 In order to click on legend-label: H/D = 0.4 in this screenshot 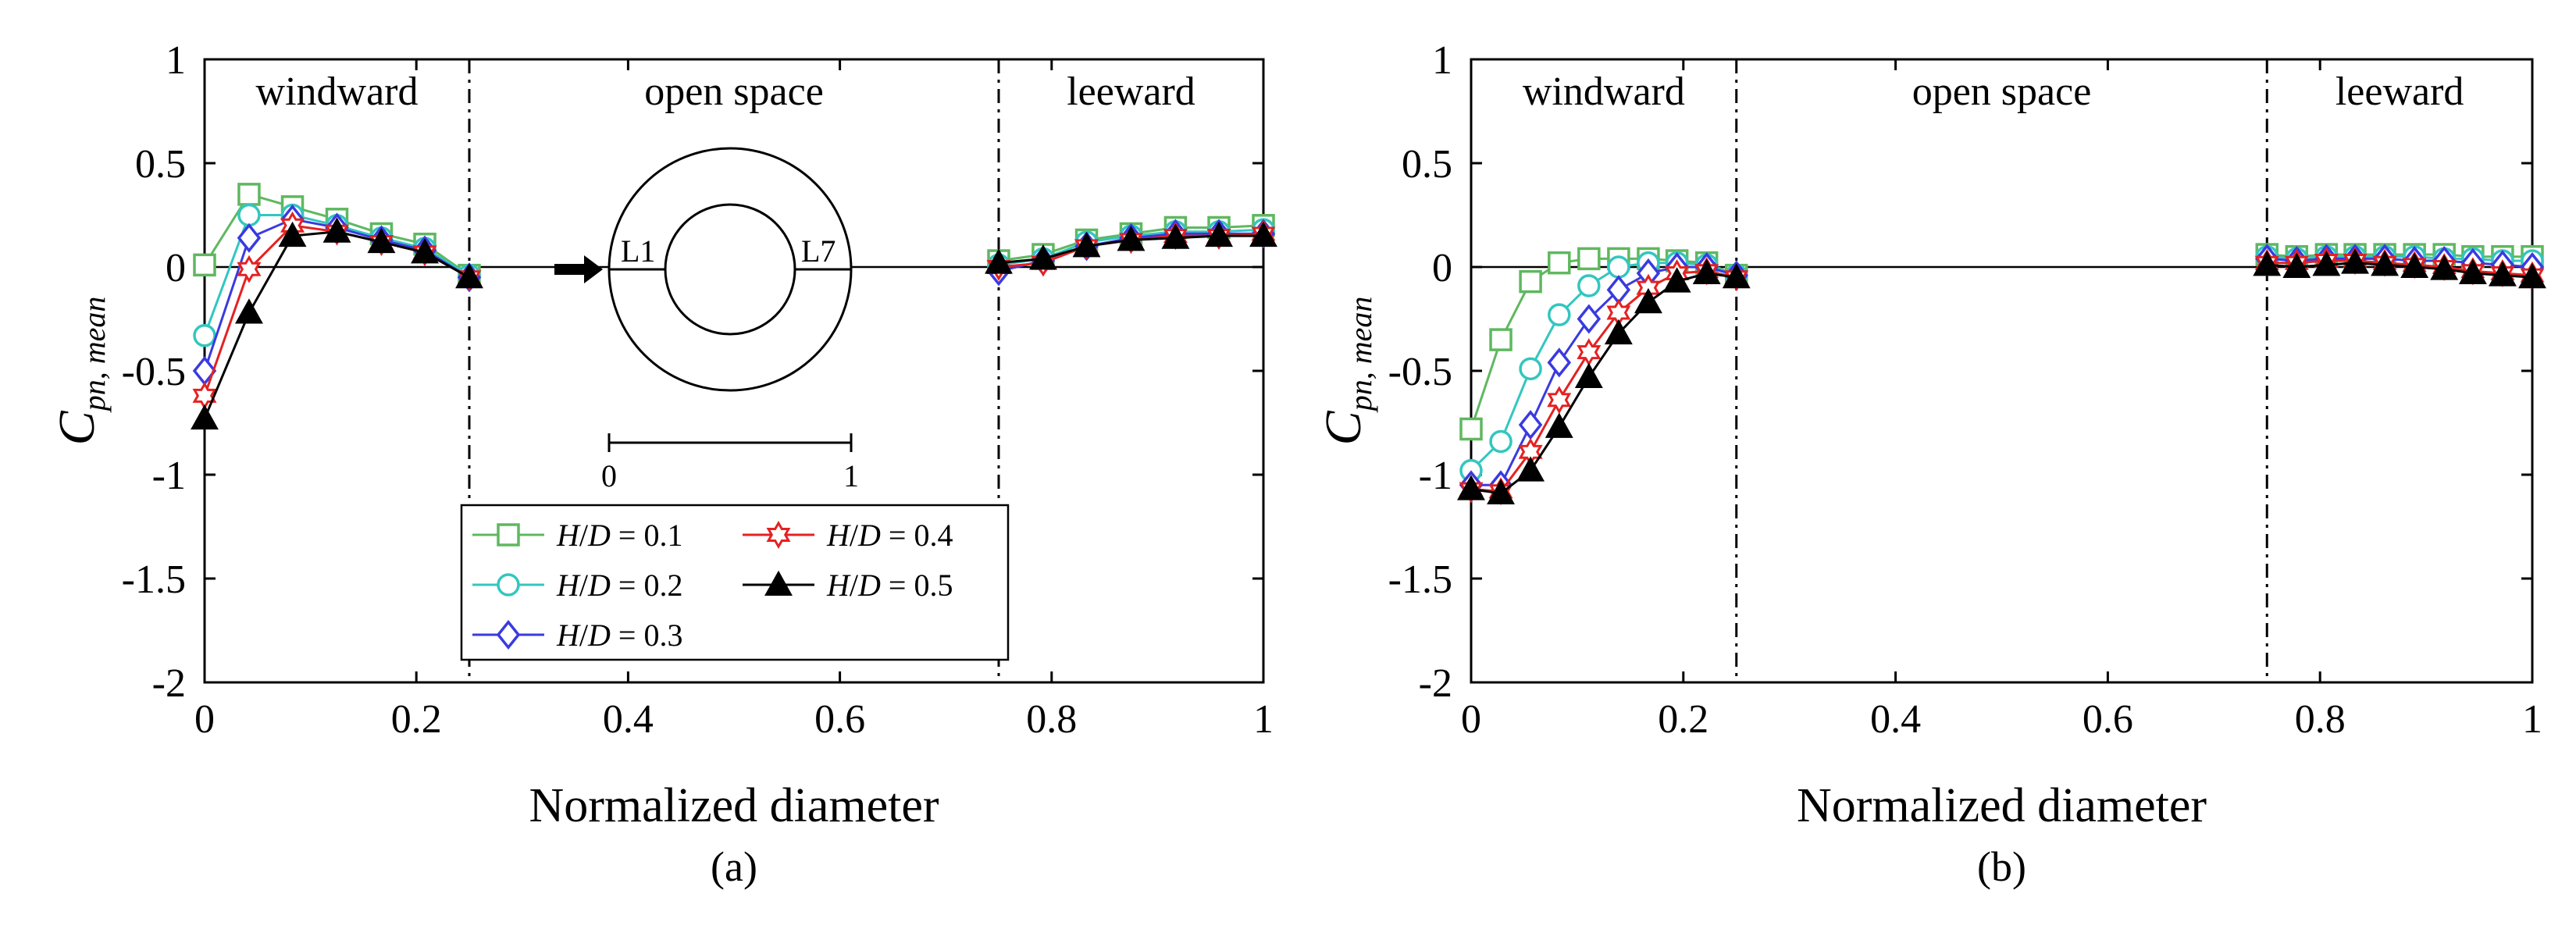, I will do `click(889, 535)`.